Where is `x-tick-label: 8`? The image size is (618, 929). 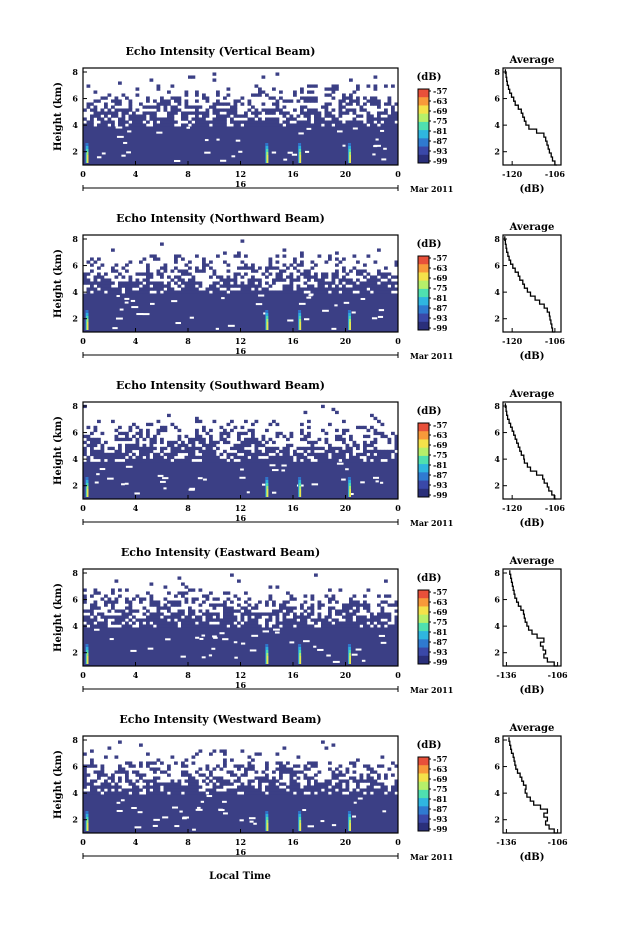 x-tick-label: 8 is located at coordinates (188, 675).